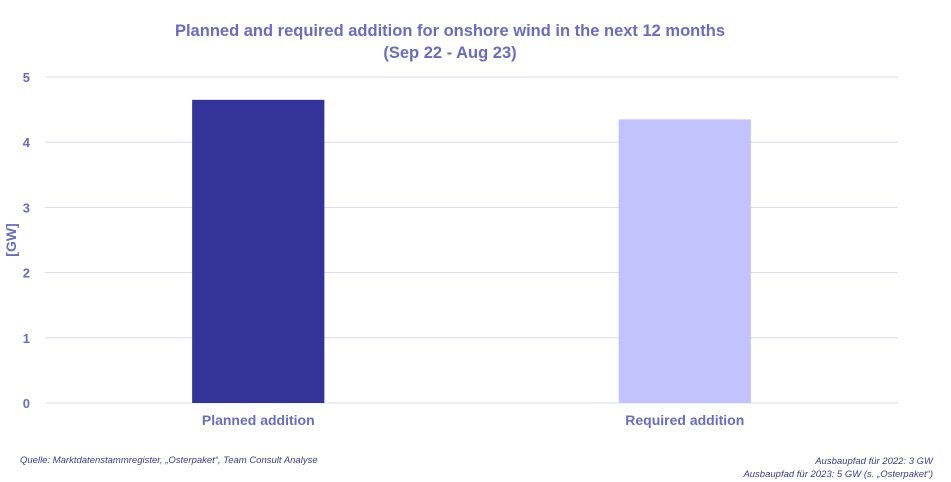 The width and height of the screenshot is (951, 482). What do you see at coordinates (26, 338) in the screenshot?
I see `y-tick-label: 1` at bounding box center [26, 338].